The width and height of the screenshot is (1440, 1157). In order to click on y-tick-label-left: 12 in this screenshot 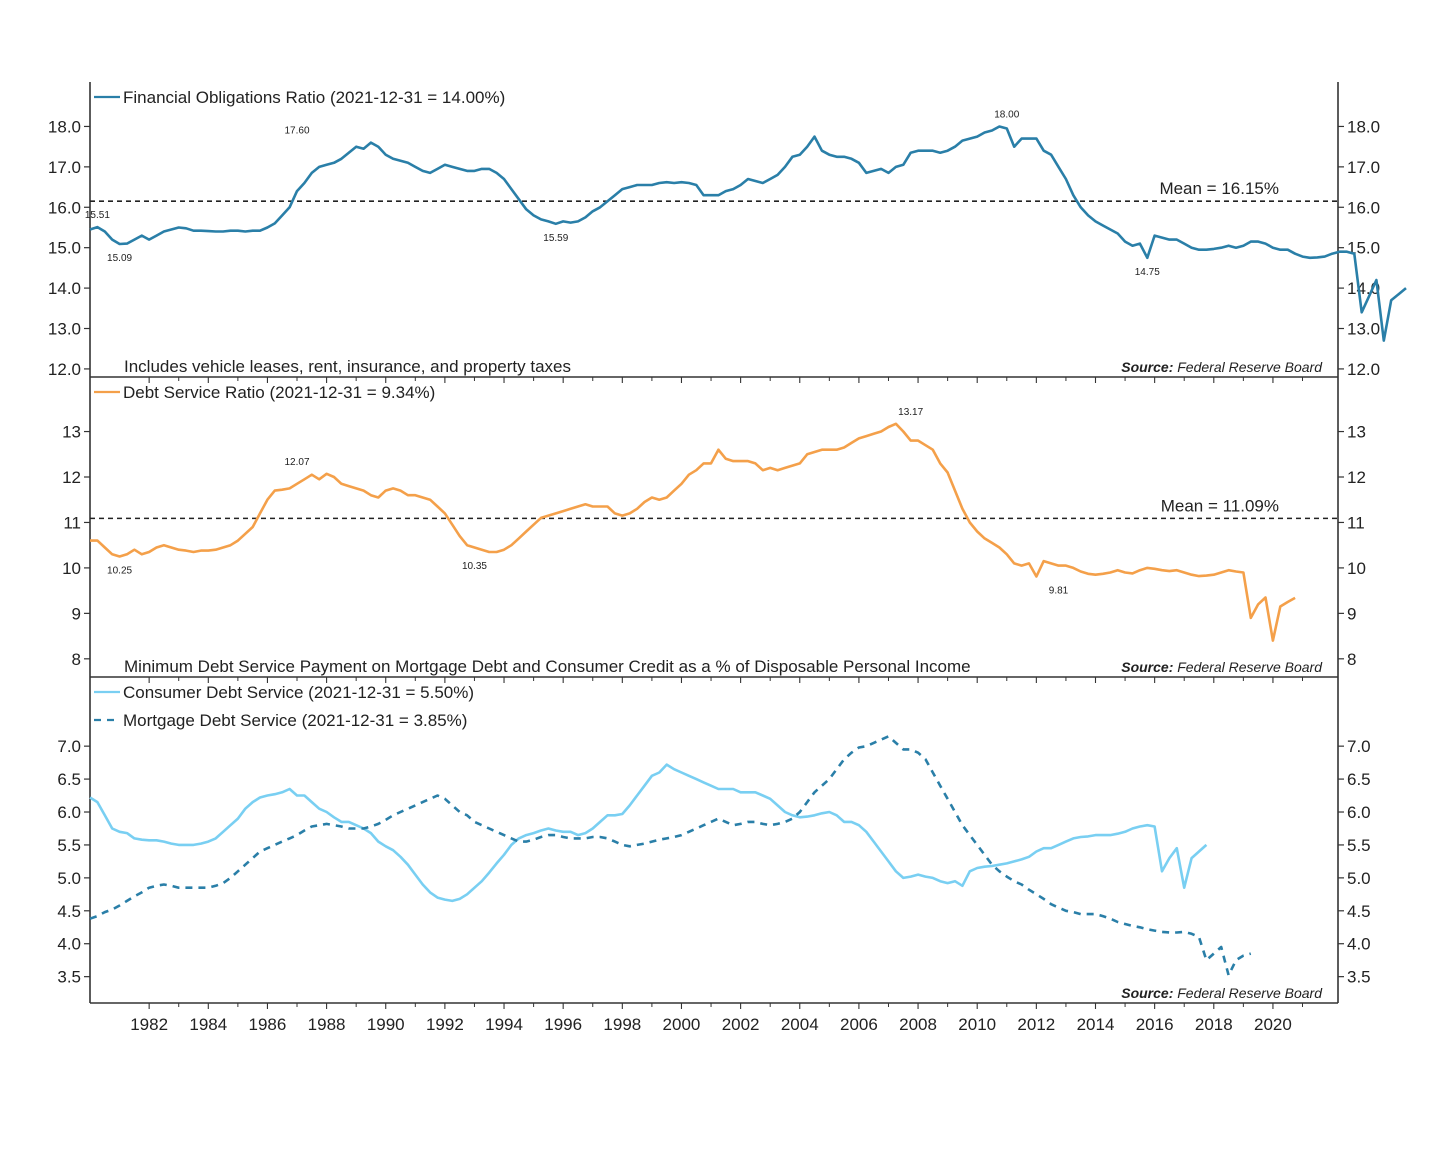, I will do `click(71, 477)`.